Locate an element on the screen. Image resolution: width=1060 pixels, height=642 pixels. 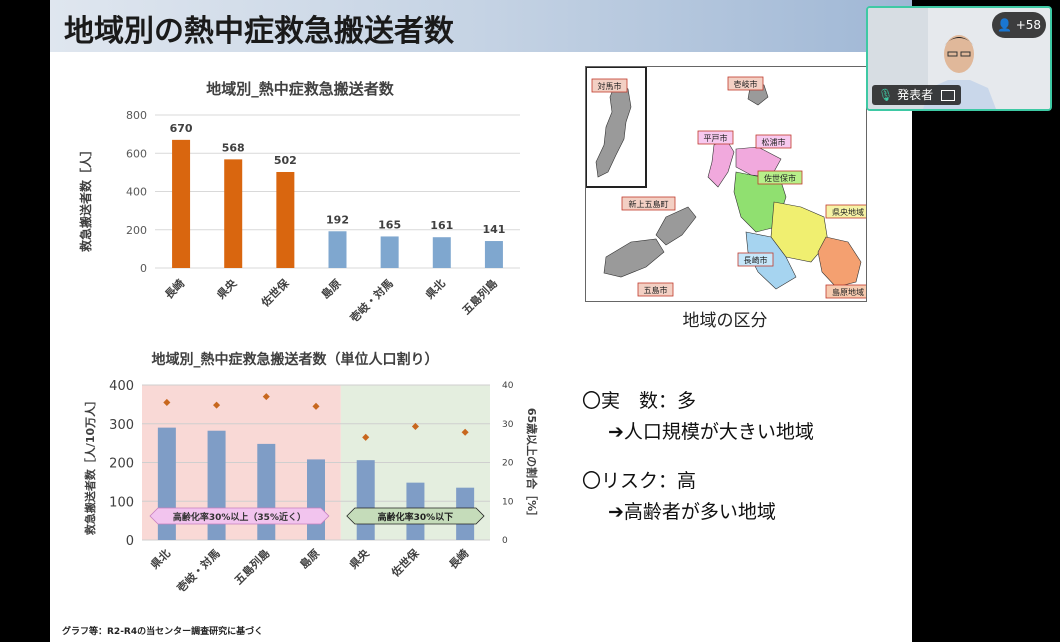
bullet-risk-detail: ➔高齢者が多い地域 is located at coordinates (692, 512).